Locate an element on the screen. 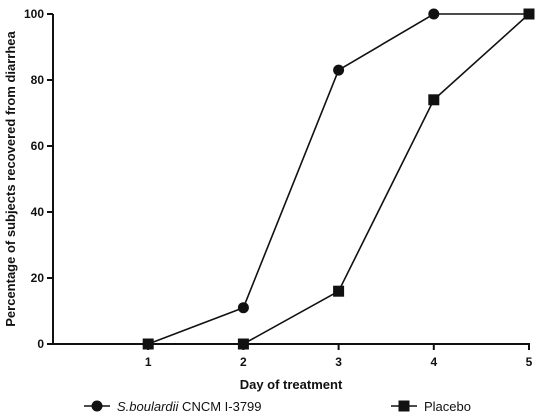 The height and width of the screenshot is (416, 544). legend-item-series-2: Placebo is located at coordinates (431, 406).